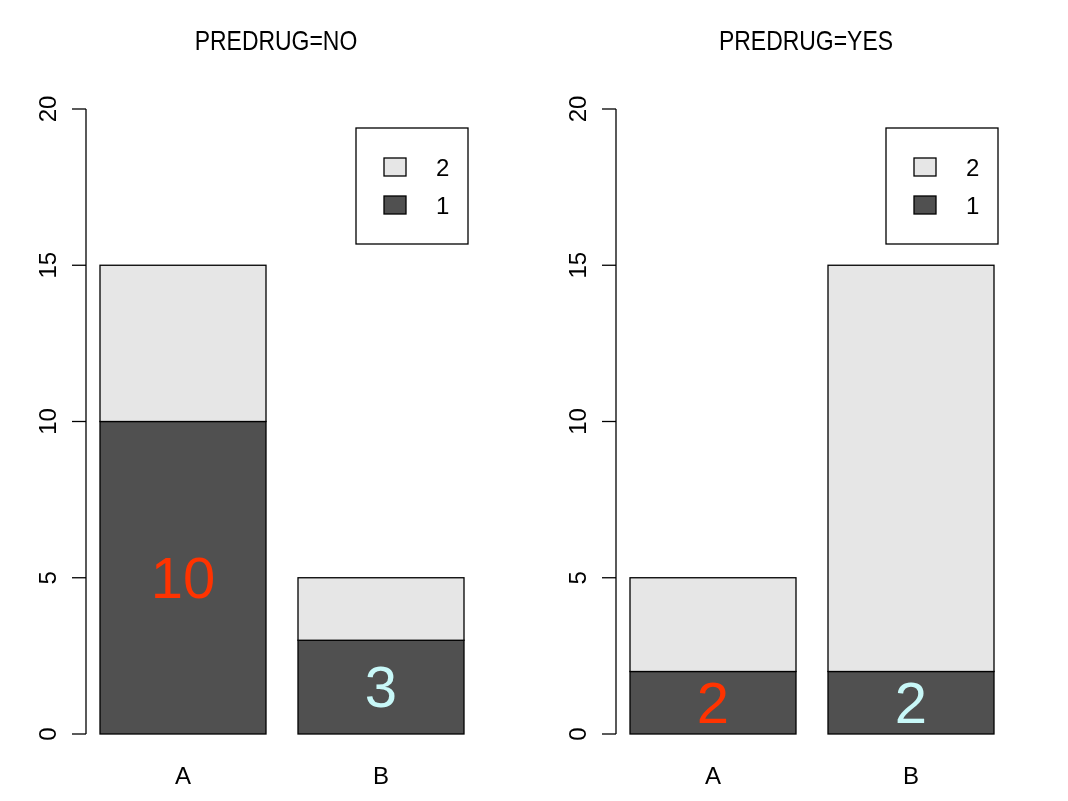 The image size is (1068, 801). I want to click on data-label: 3, so click(381, 687).